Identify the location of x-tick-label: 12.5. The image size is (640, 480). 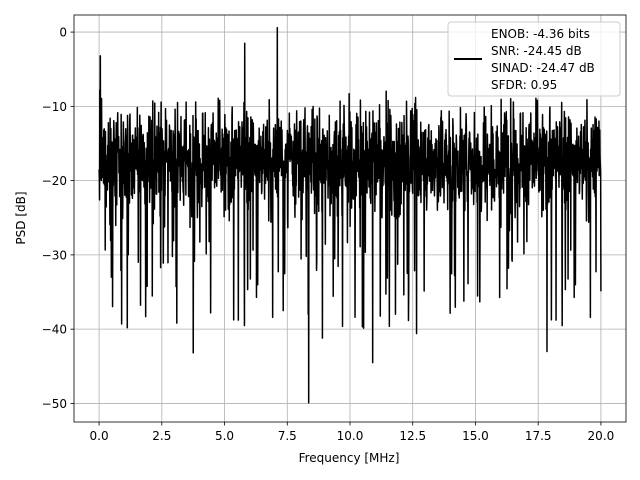
(412, 436).